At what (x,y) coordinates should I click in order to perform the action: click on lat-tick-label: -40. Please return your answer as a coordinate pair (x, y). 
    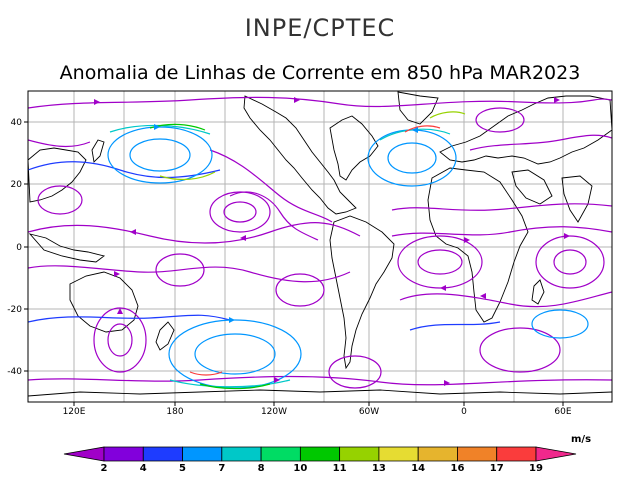
    Looking at the image, I should click on (14, 372).